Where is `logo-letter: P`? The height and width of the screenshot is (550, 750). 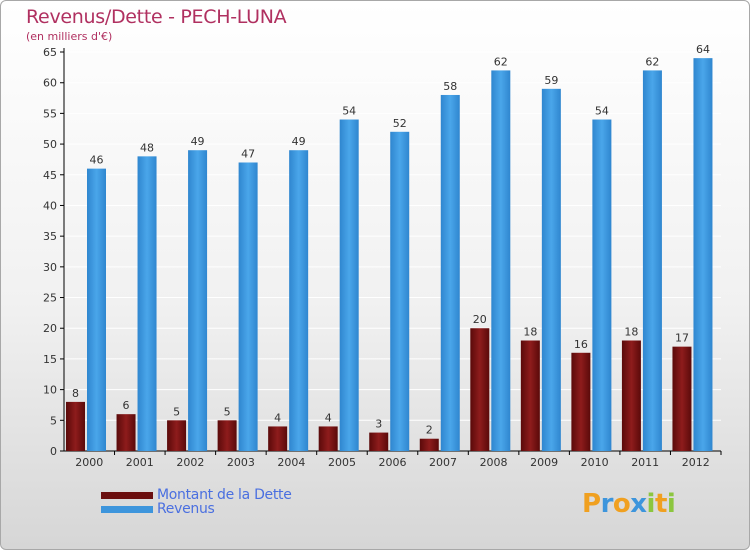
logo-letter: P is located at coordinates (591, 504).